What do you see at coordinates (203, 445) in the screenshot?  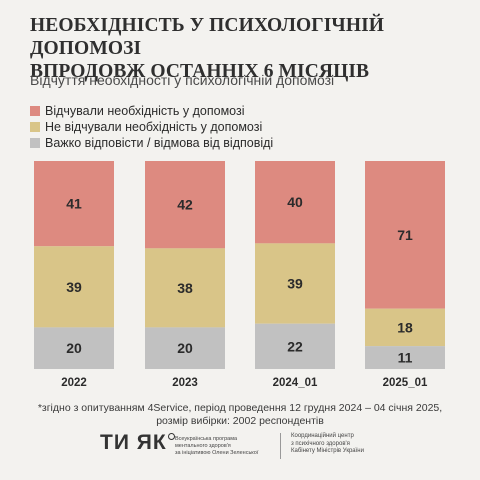 I see `program-line-2: ментального здоров'я` at bounding box center [203, 445].